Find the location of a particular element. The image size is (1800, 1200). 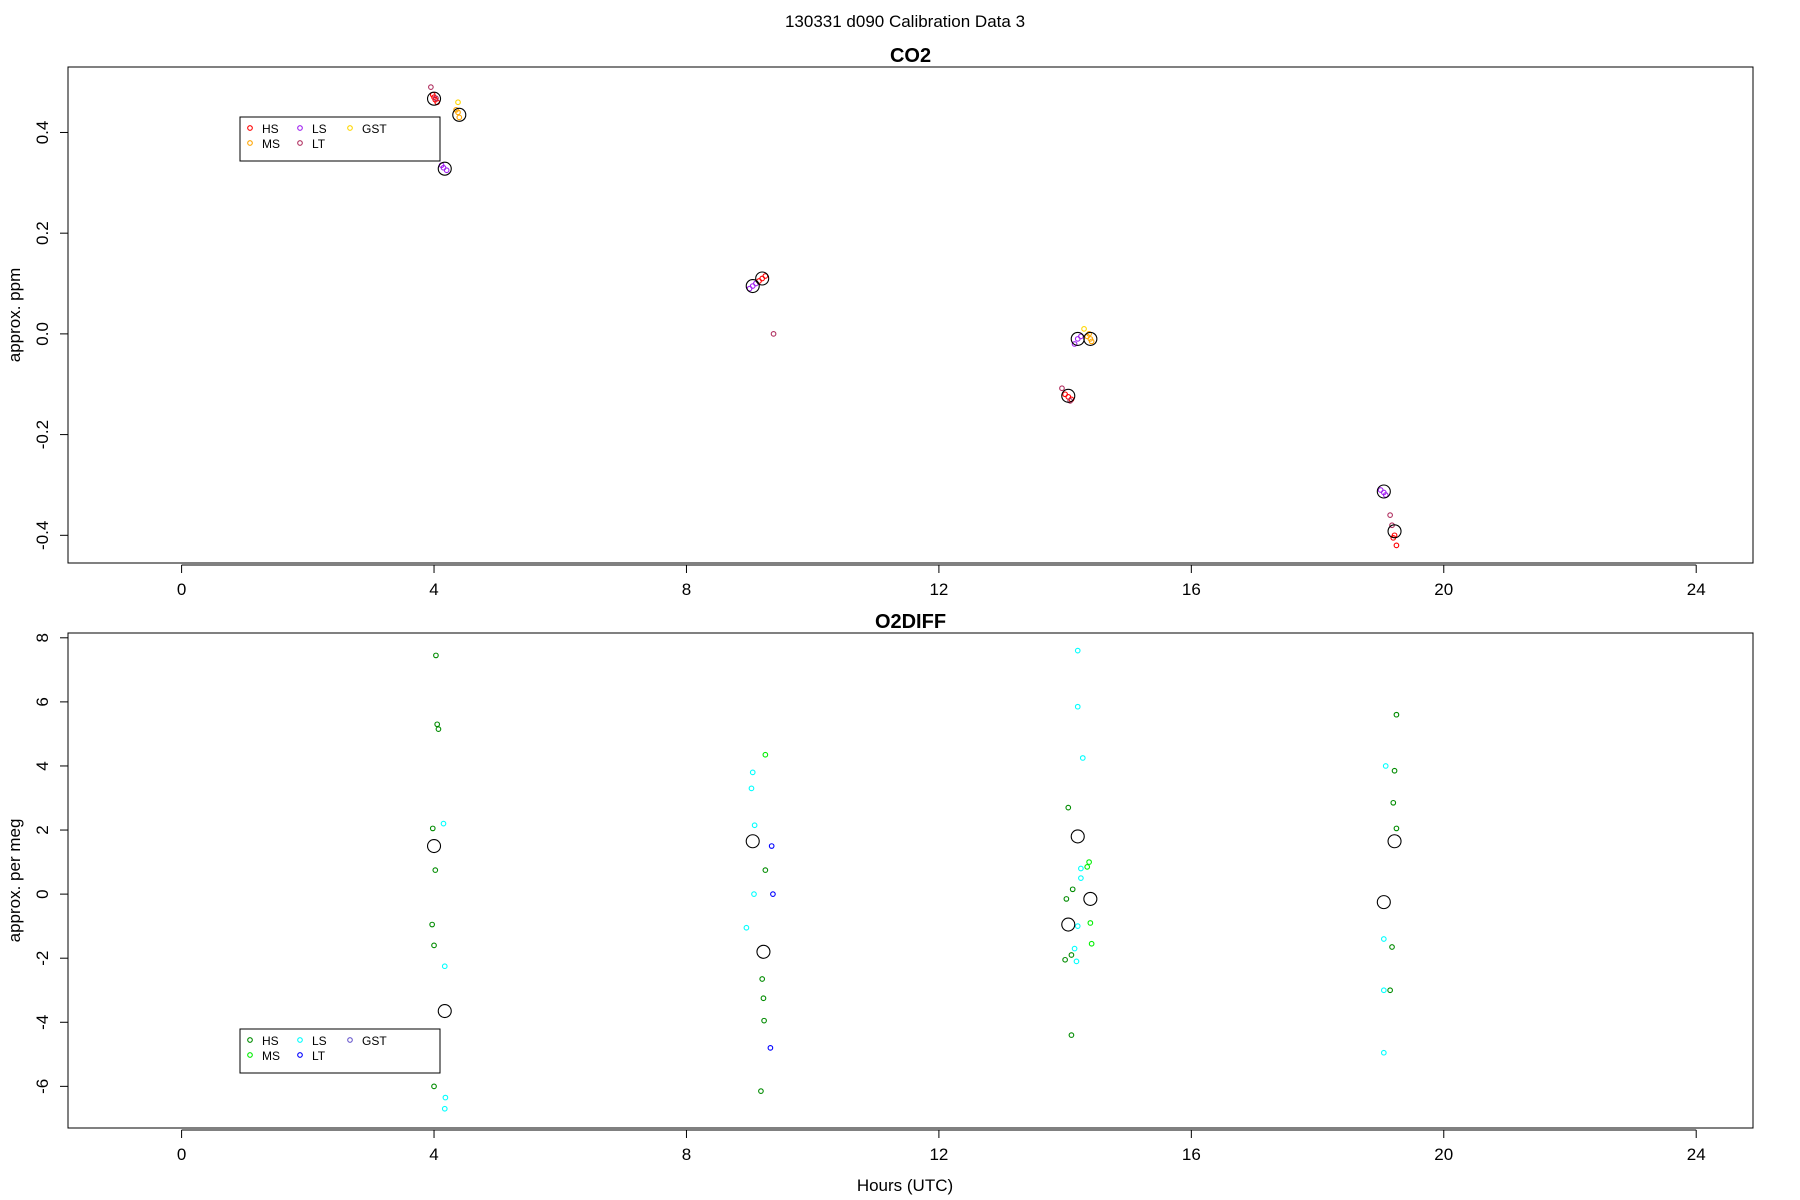

y-tick-label: 0 is located at coordinates (42, 893).